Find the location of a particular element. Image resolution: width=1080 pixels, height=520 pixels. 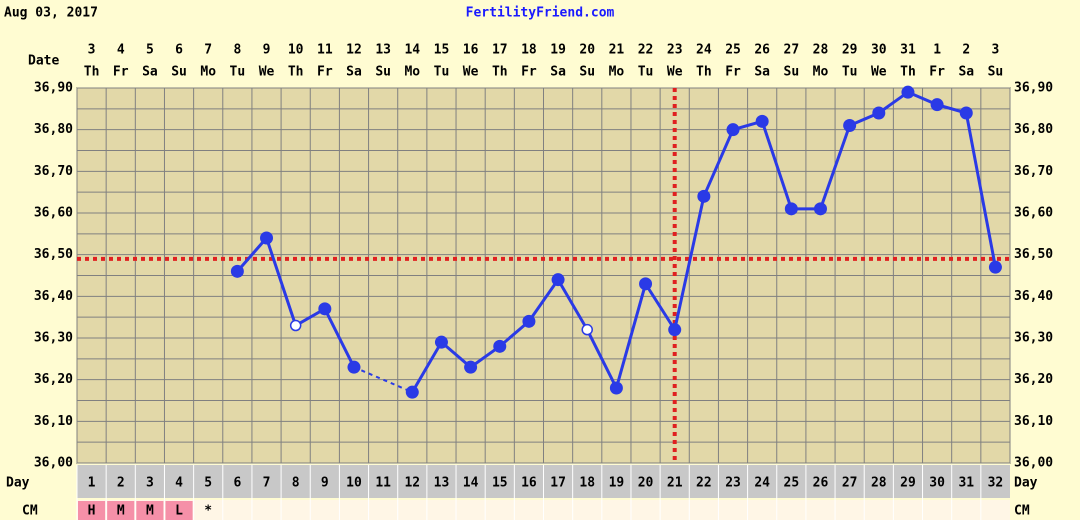

y-tick-label: 36,20 is located at coordinates (53, 379).